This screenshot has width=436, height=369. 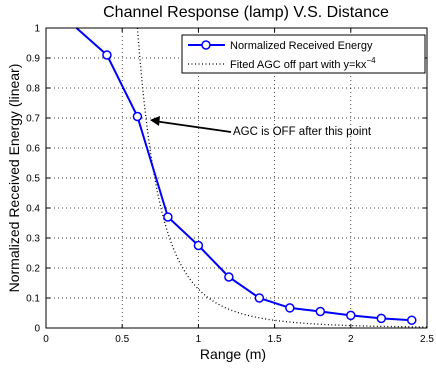 I want to click on y-tick-label: 1, so click(x=37, y=29).